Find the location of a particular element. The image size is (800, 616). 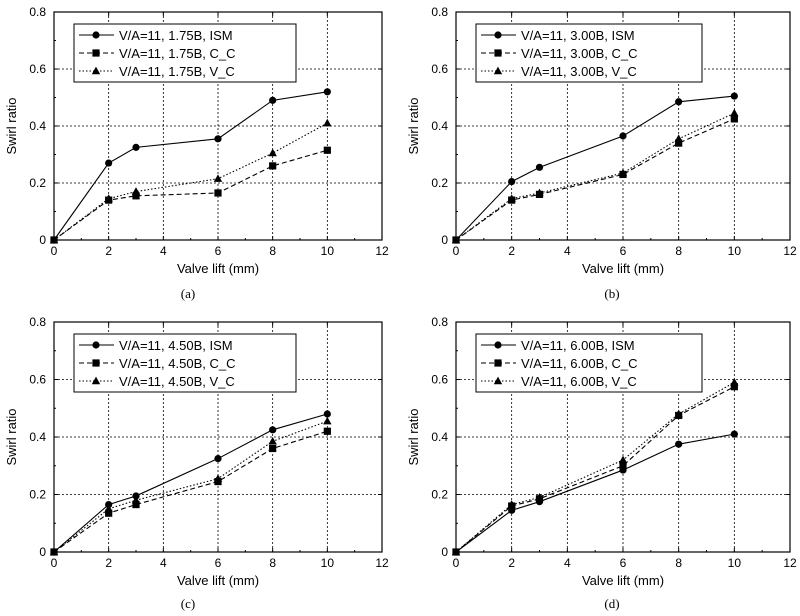

legend-label: V/A=11, 6.00B, C_C is located at coordinates (579, 363).